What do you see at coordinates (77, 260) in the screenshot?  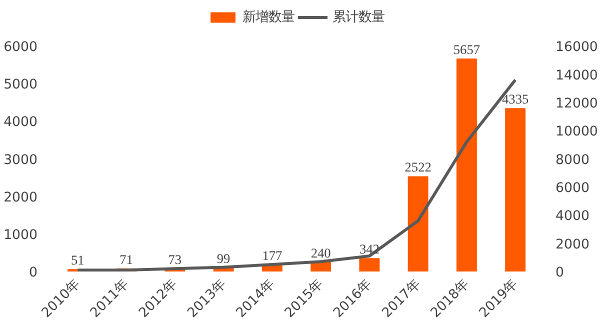 I see `data-label: 51` at bounding box center [77, 260].